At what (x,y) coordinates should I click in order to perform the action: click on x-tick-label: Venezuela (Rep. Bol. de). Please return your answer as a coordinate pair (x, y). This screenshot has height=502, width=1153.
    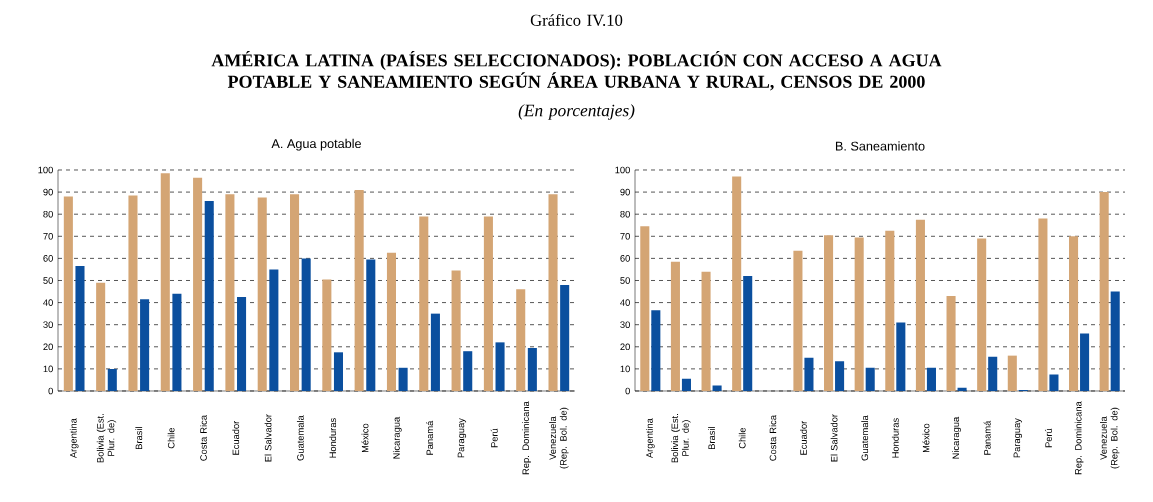
    Looking at the image, I should click on (1110, 438).